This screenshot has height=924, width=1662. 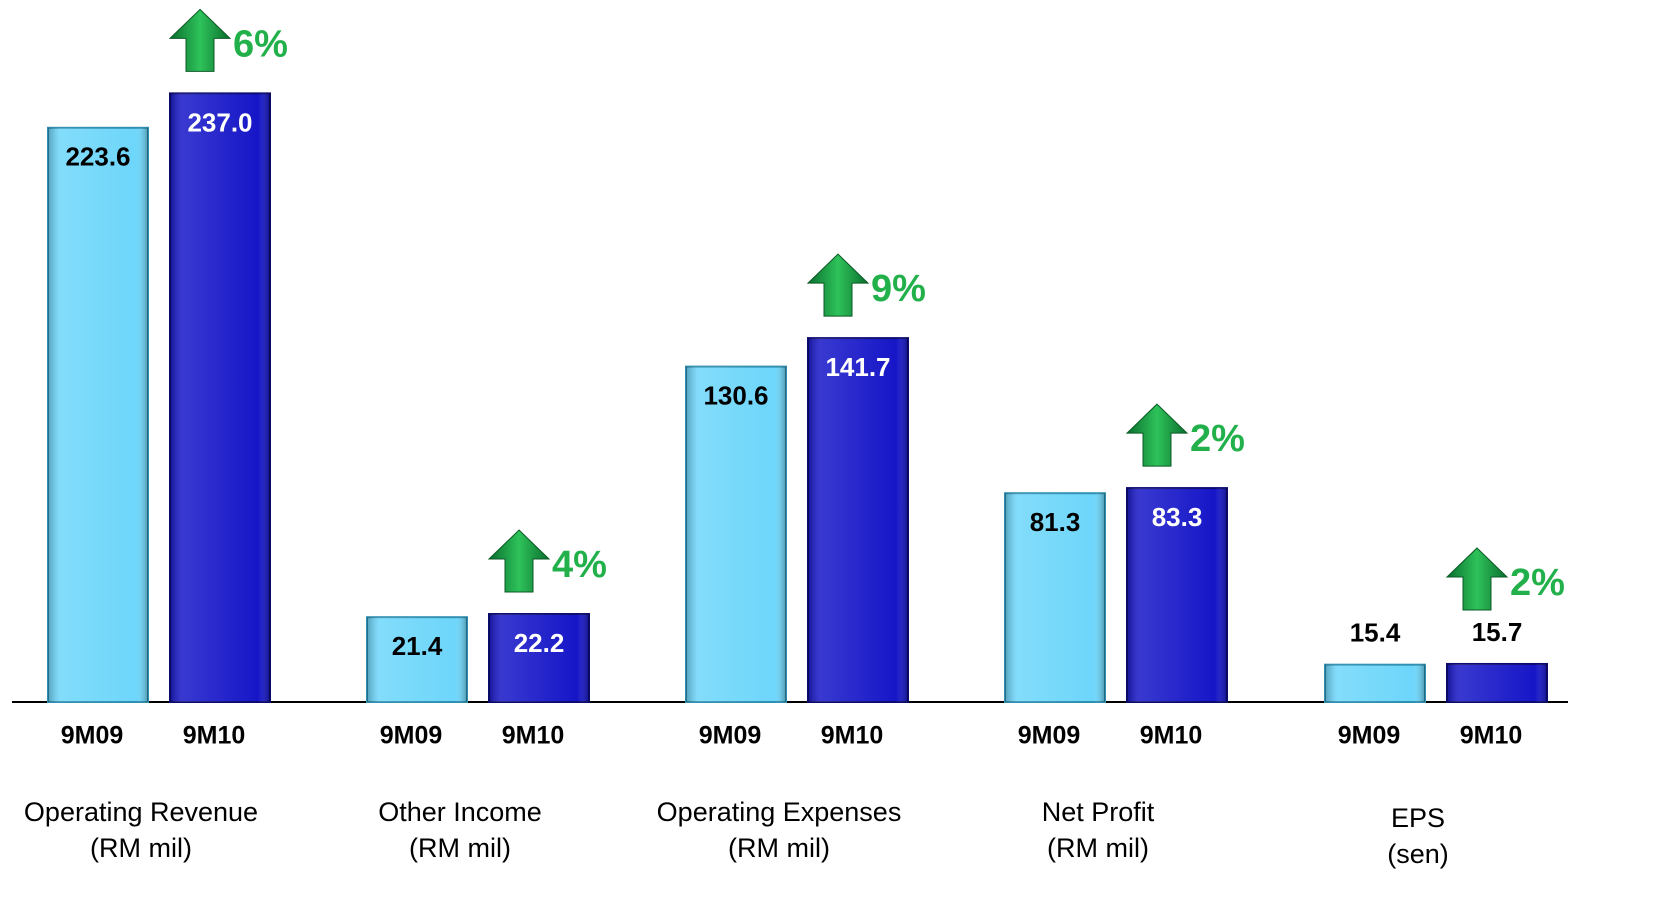 I want to click on value-label: 21.4, so click(x=417, y=646).